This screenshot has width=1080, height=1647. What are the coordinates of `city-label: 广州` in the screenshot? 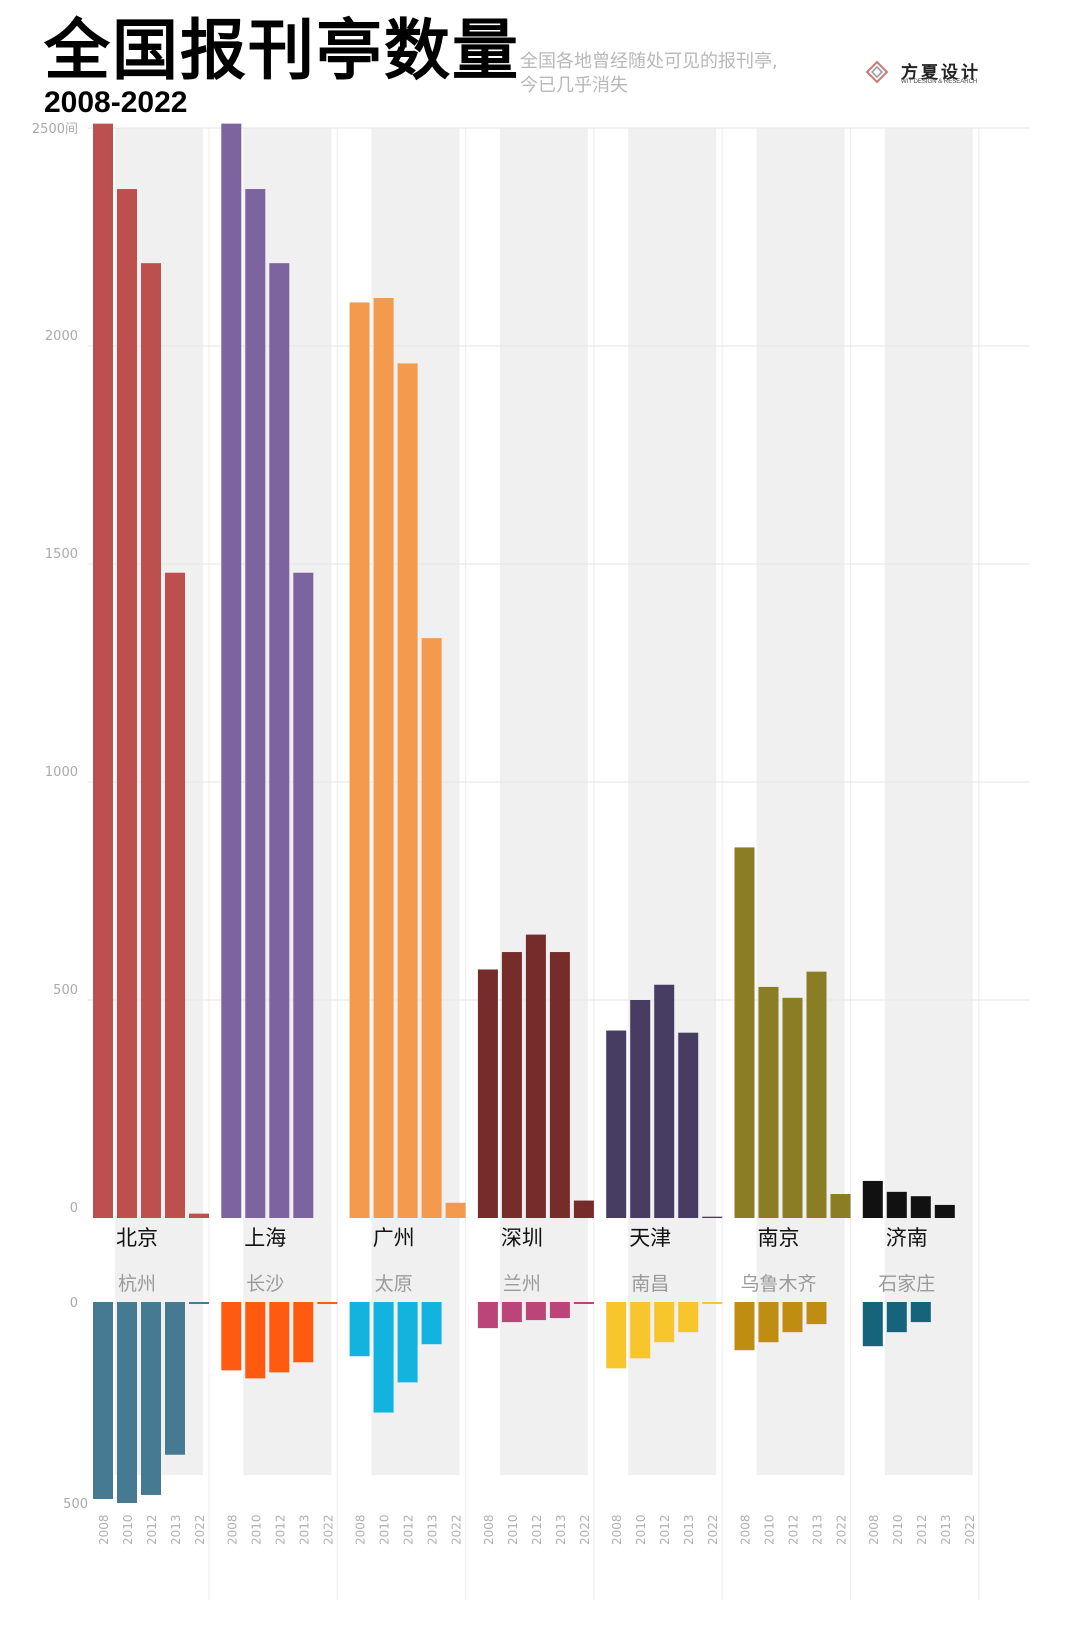 It's located at (394, 1238).